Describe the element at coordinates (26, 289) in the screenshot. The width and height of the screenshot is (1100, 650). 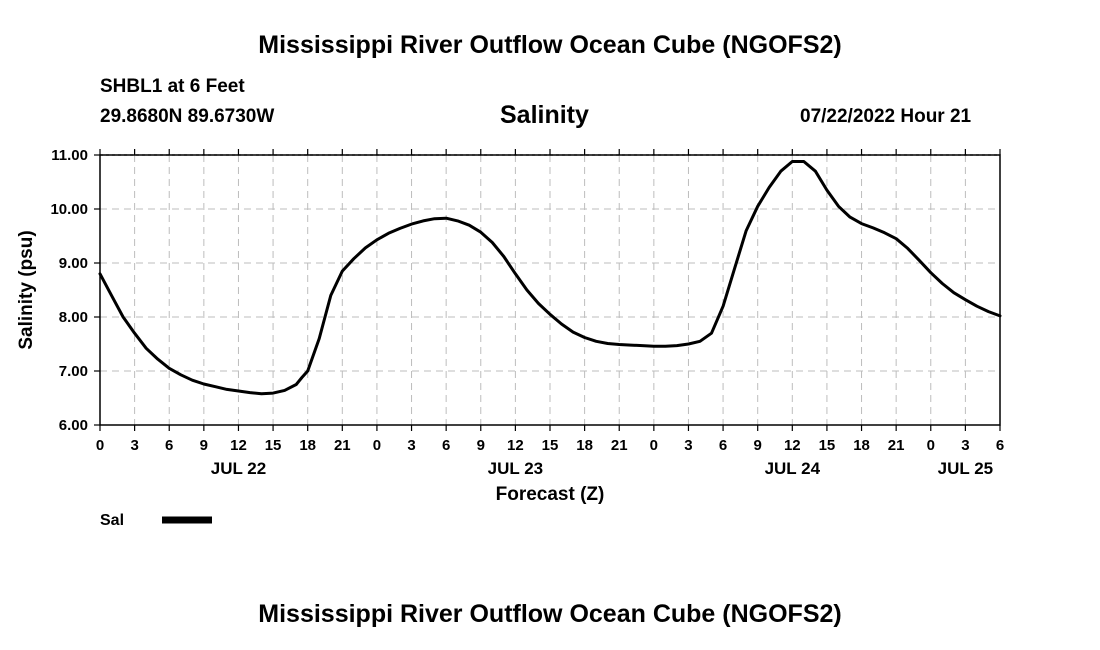
I see `y-axis-label: Salinity (psu)` at that location.